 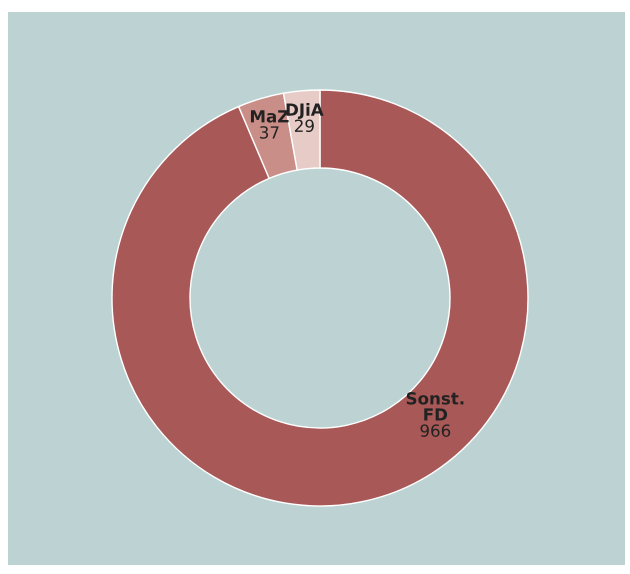 I want to click on data-label: 37, so click(x=269, y=132).